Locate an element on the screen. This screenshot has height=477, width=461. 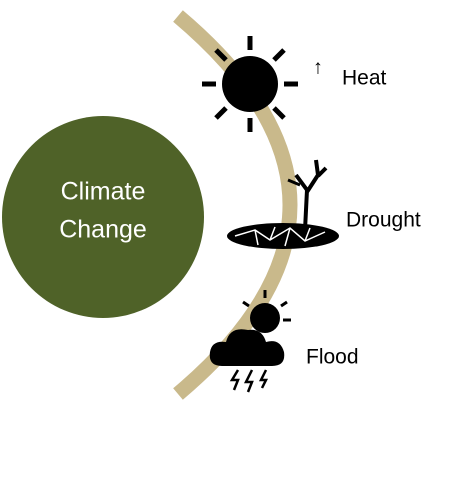
flood-label: Flood is located at coordinates (332, 357).